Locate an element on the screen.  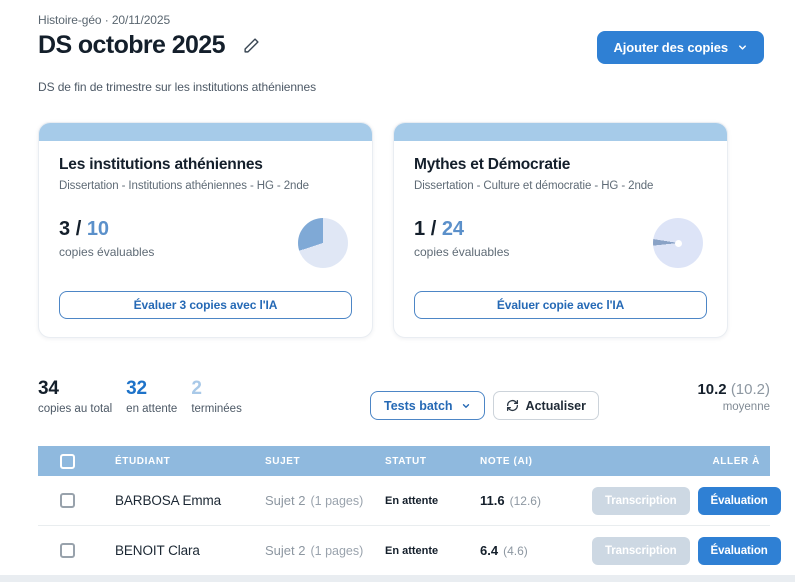
card-title: Mythes et Démocratie is located at coordinates (492, 164).